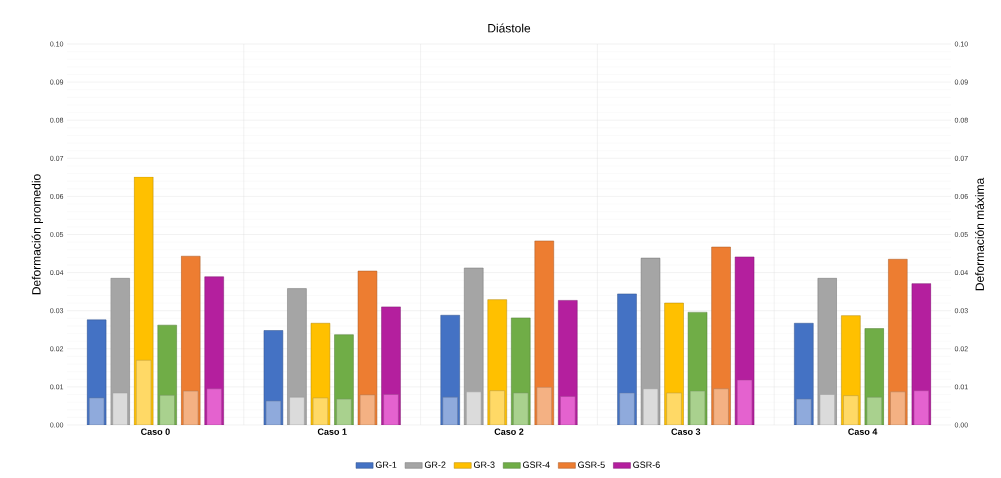  What do you see at coordinates (155, 431) in the screenshot?
I see `x-tick-label: Caso 0` at bounding box center [155, 431].